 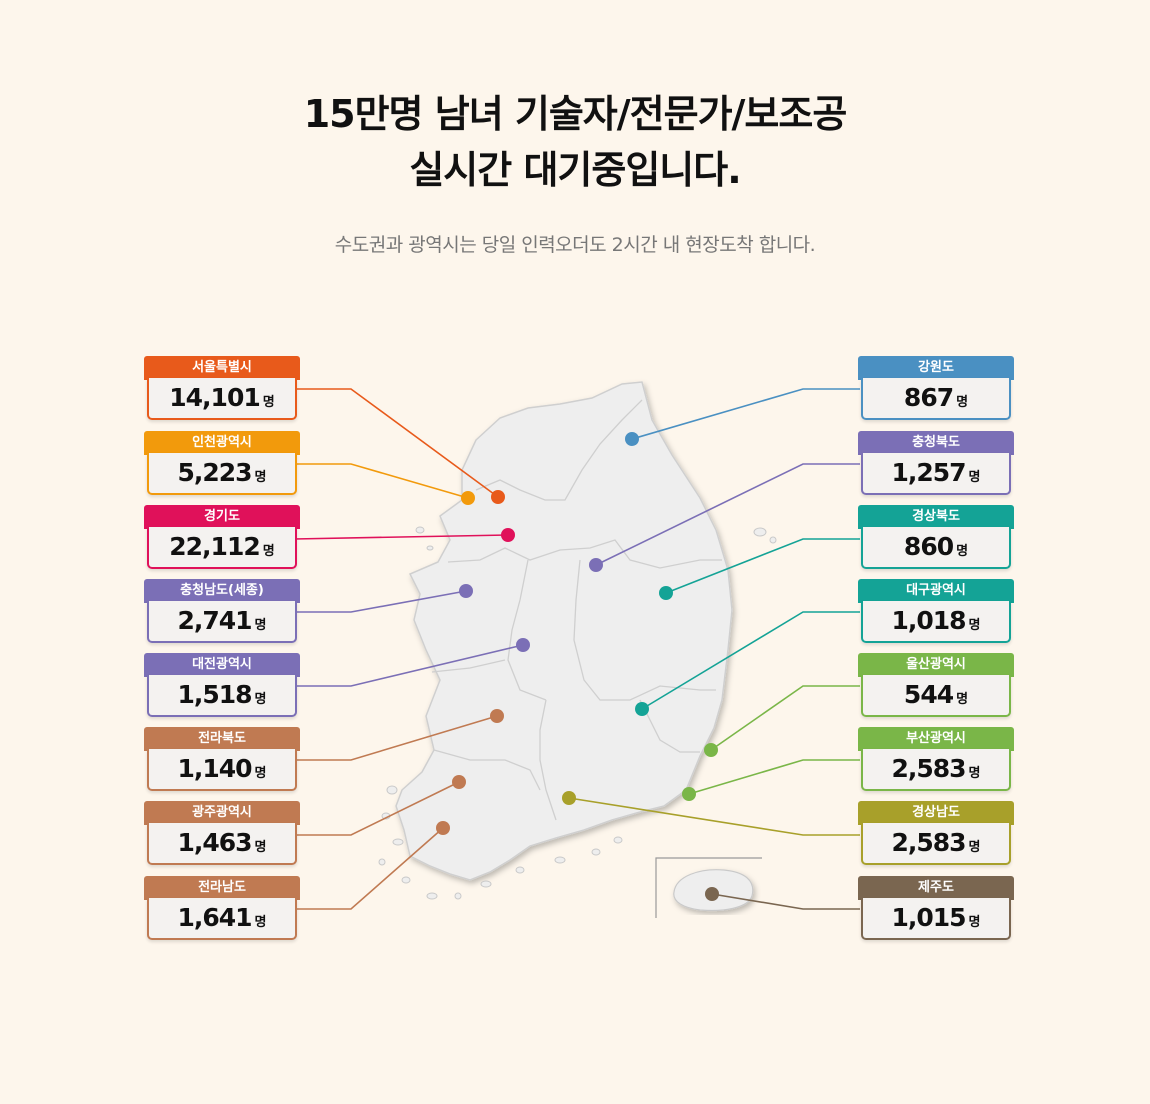 I want to click on card-value: 1,018 명, so click(x=936, y=622).